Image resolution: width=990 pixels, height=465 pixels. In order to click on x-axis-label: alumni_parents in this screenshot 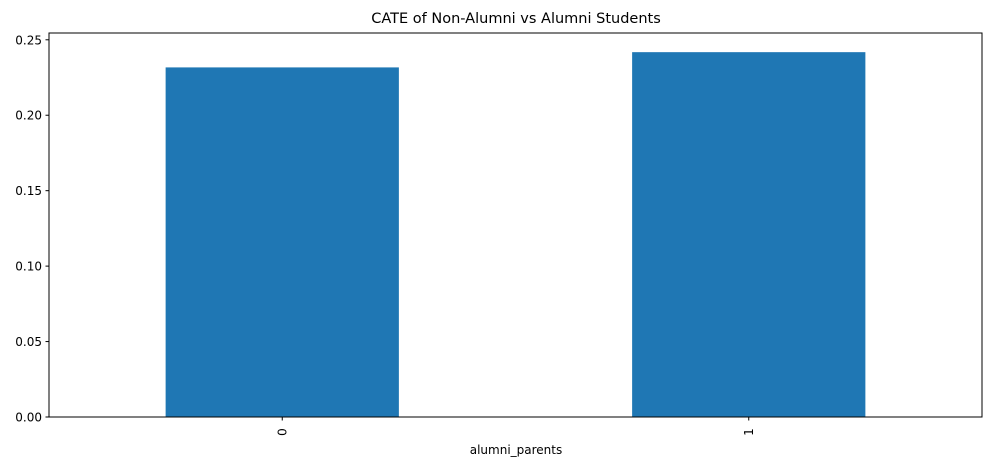, I will do `click(516, 450)`.